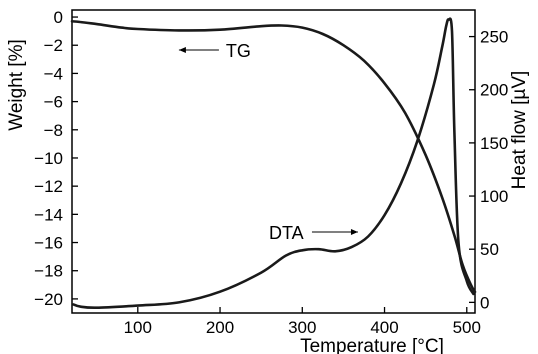 The image size is (538, 354). What do you see at coordinates (286, 233) in the screenshot?
I see `dta-label: DTA` at bounding box center [286, 233].